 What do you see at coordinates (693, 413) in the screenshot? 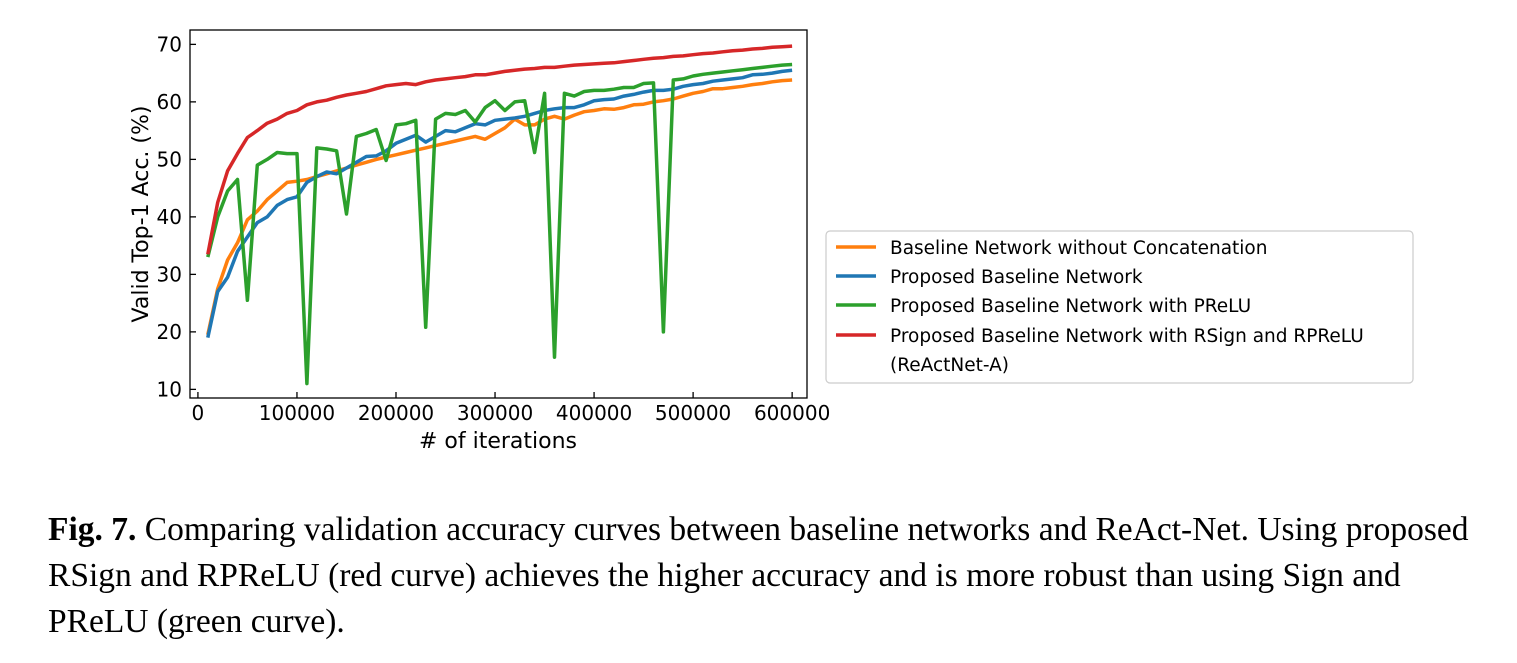
I see `x-tick-label: 500000` at bounding box center [693, 413].